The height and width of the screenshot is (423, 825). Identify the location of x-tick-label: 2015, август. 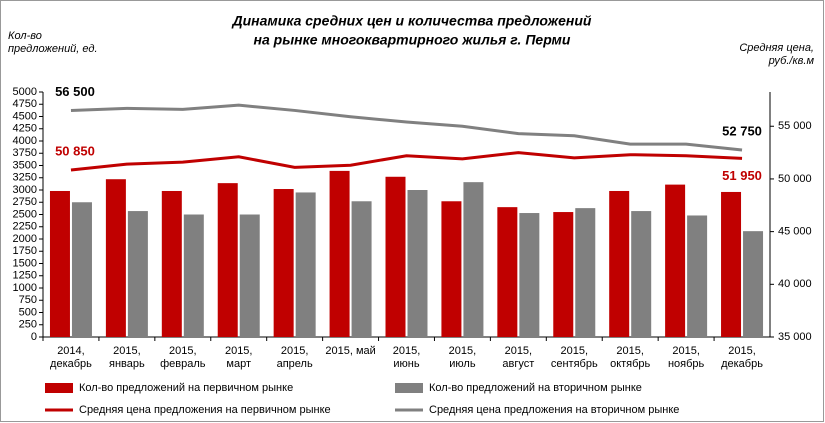
(518, 357).